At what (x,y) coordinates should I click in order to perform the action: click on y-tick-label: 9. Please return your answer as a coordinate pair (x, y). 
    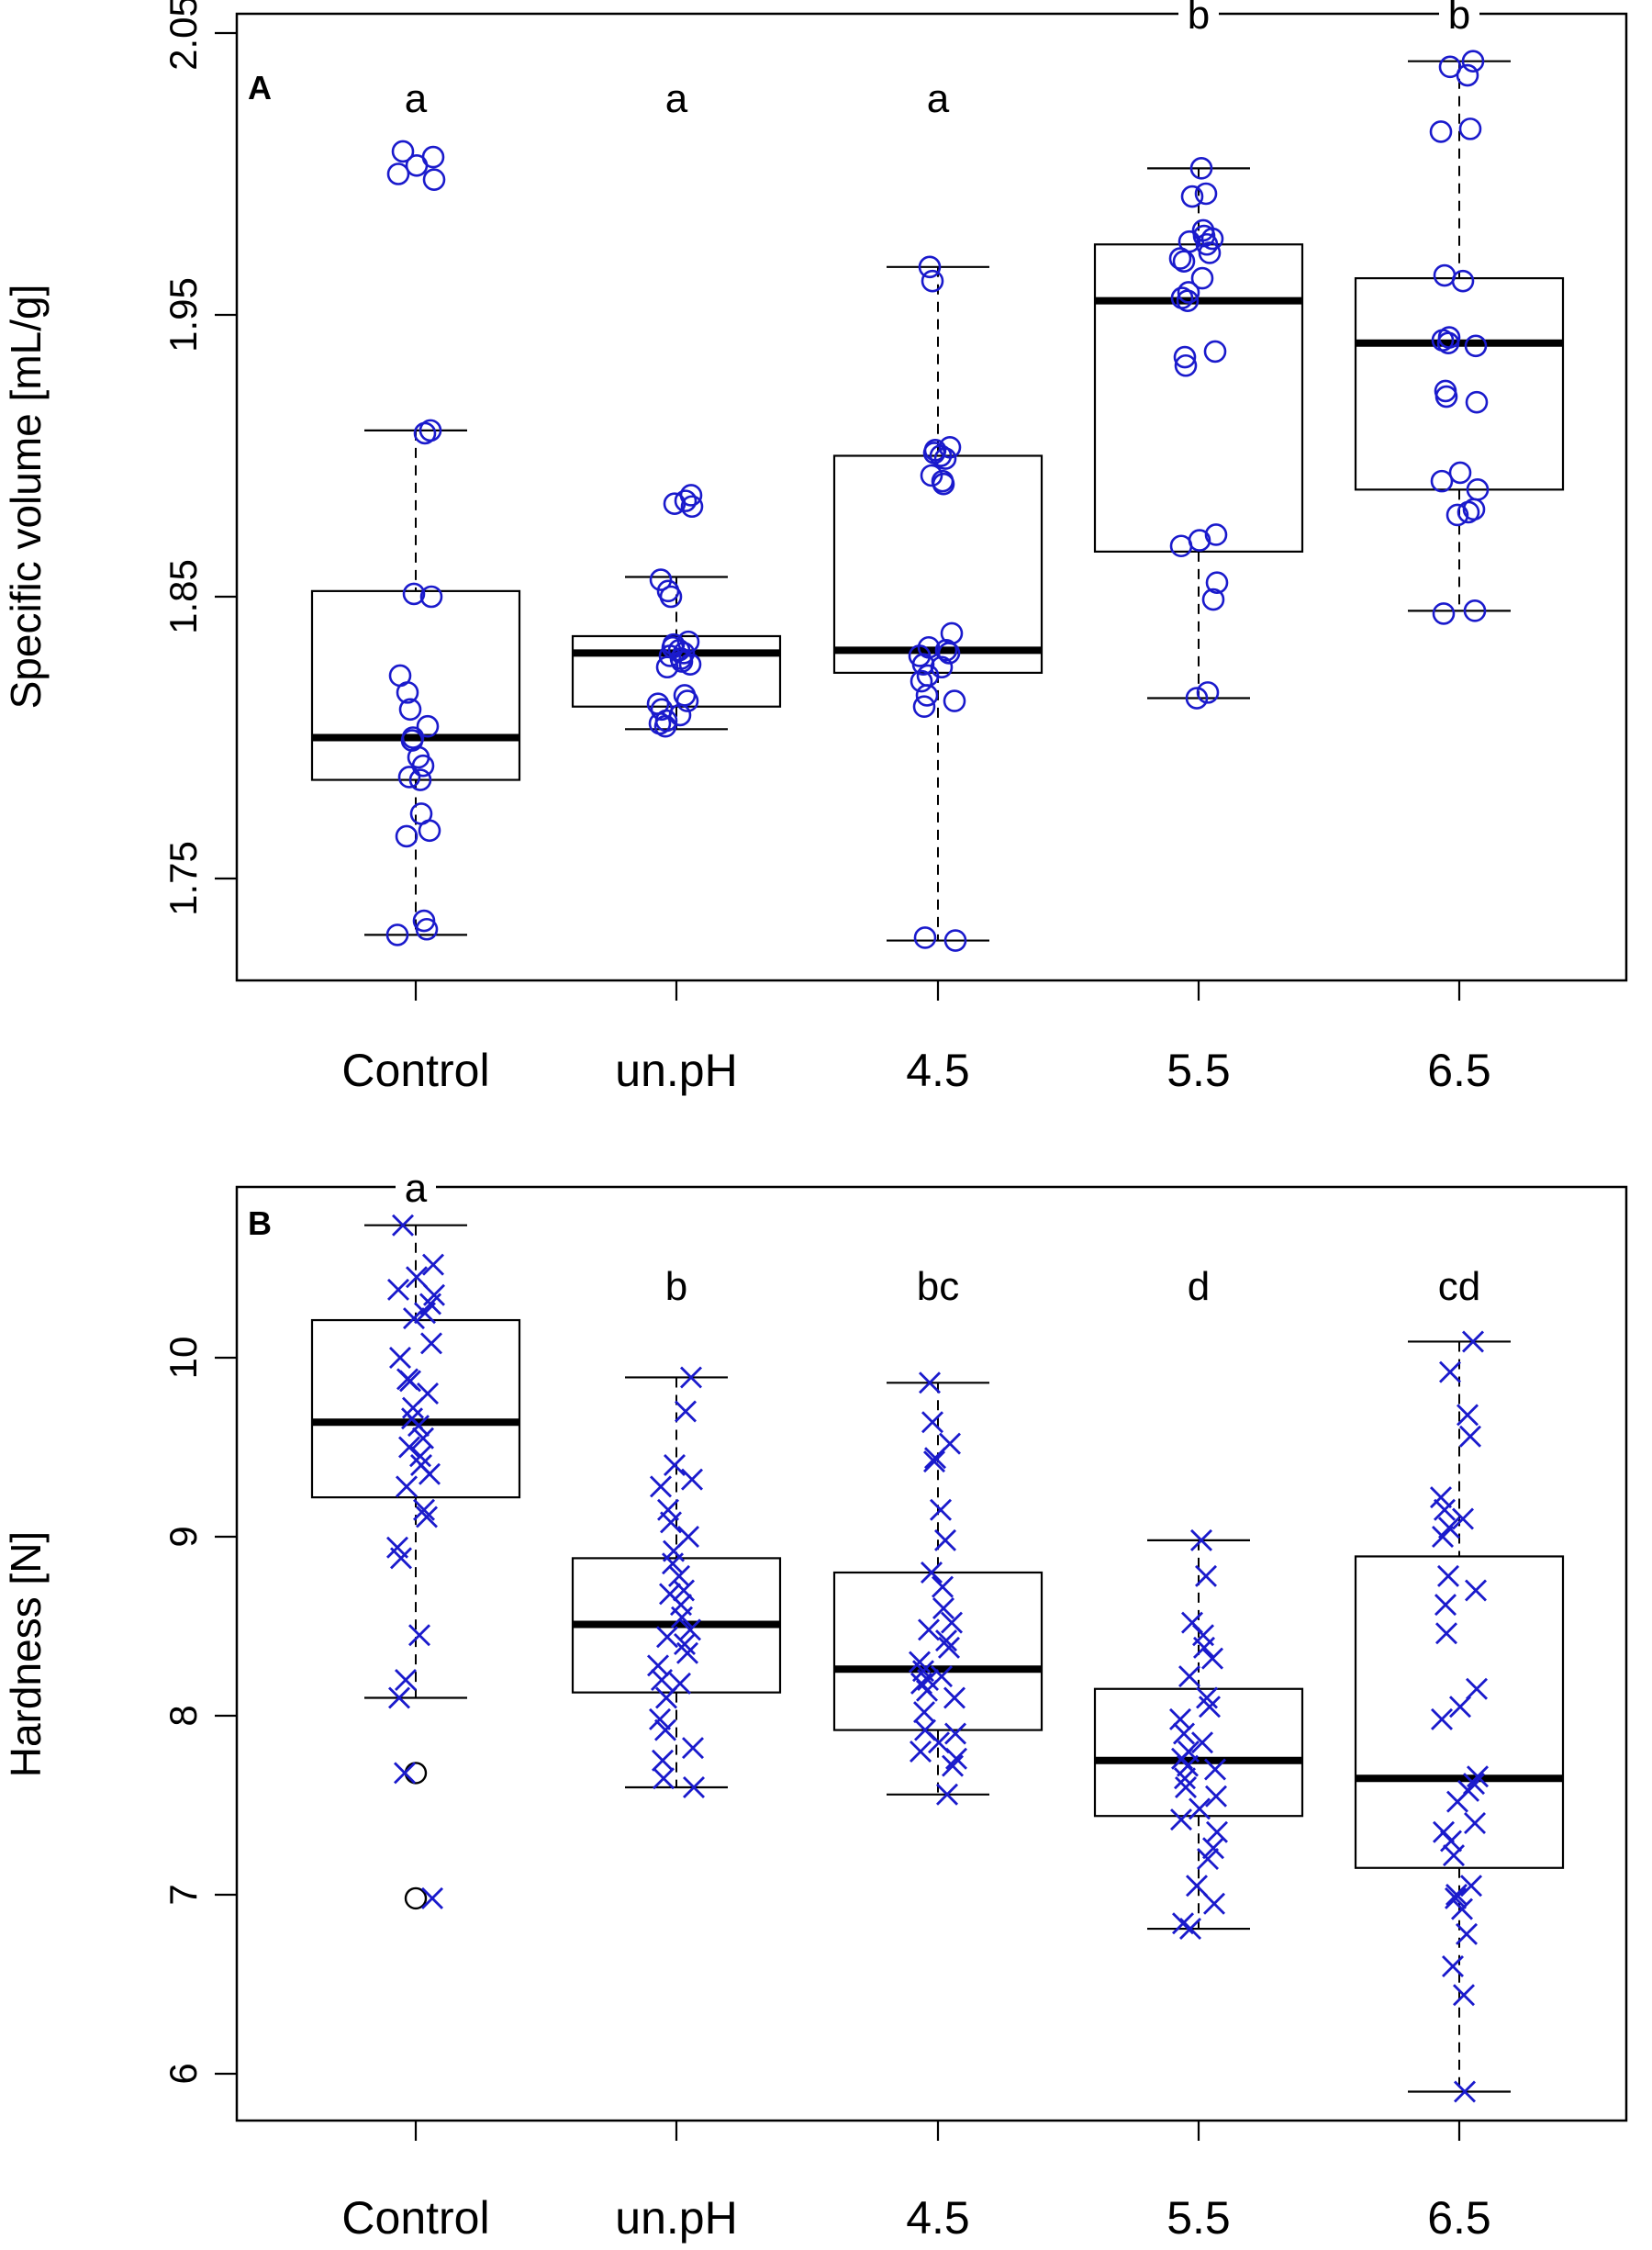
    Looking at the image, I should click on (184, 1536).